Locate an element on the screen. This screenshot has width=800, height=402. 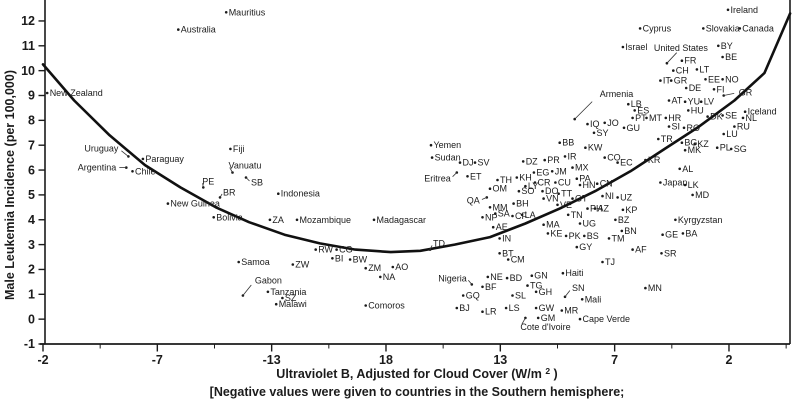
country-point: IN is located at coordinates (504, 238).